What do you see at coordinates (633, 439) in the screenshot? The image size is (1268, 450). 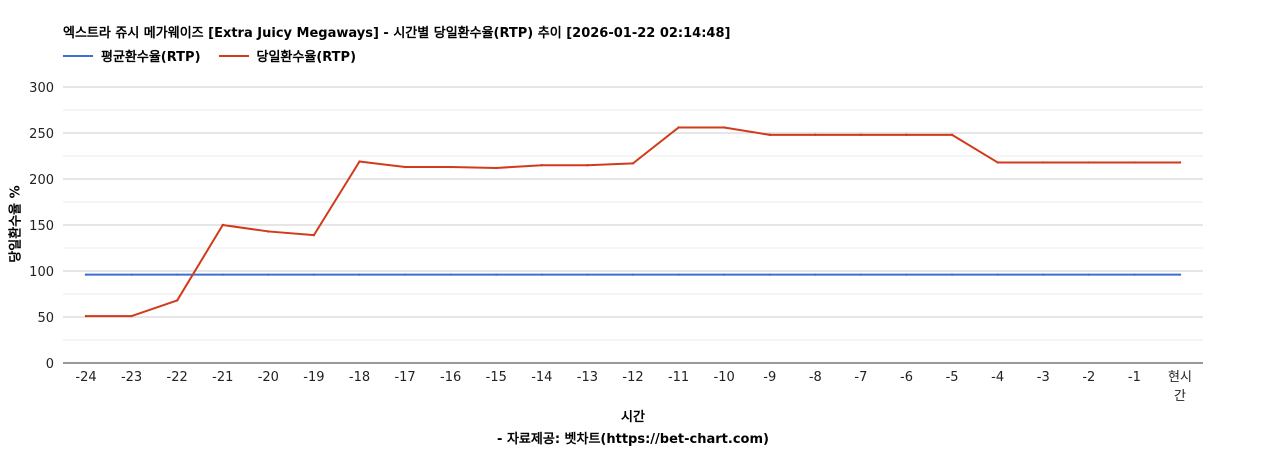 I see `data-source-note: - 자료제공: 벳차트(https://bet-chart.com)` at bounding box center [633, 439].